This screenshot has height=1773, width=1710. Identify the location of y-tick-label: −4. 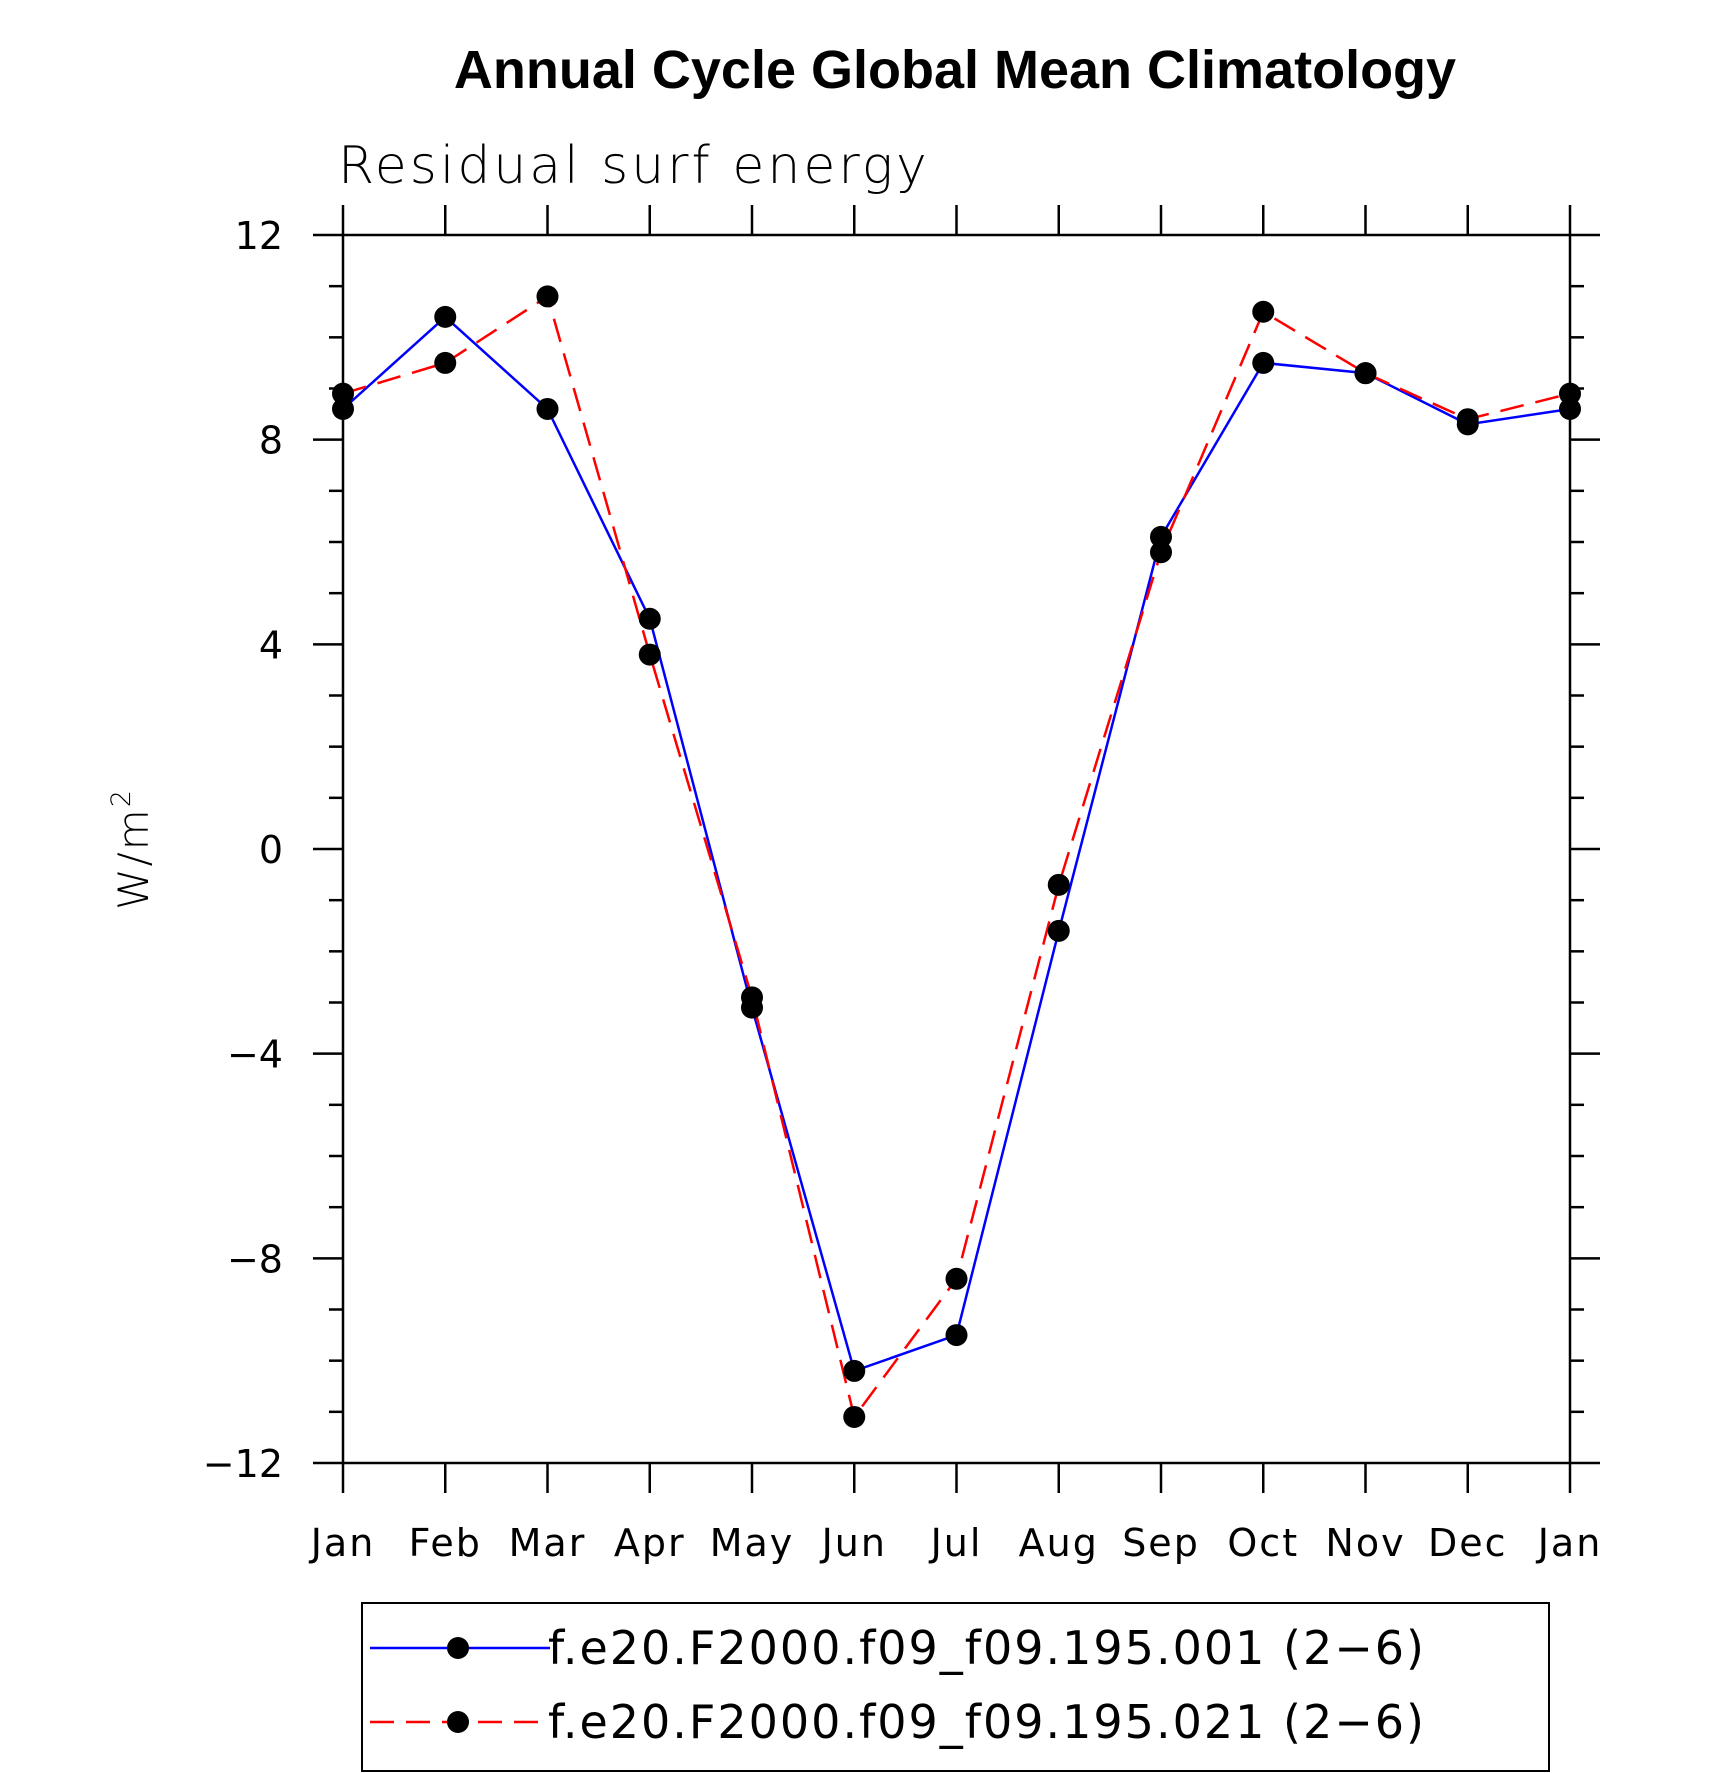
(255, 1055).